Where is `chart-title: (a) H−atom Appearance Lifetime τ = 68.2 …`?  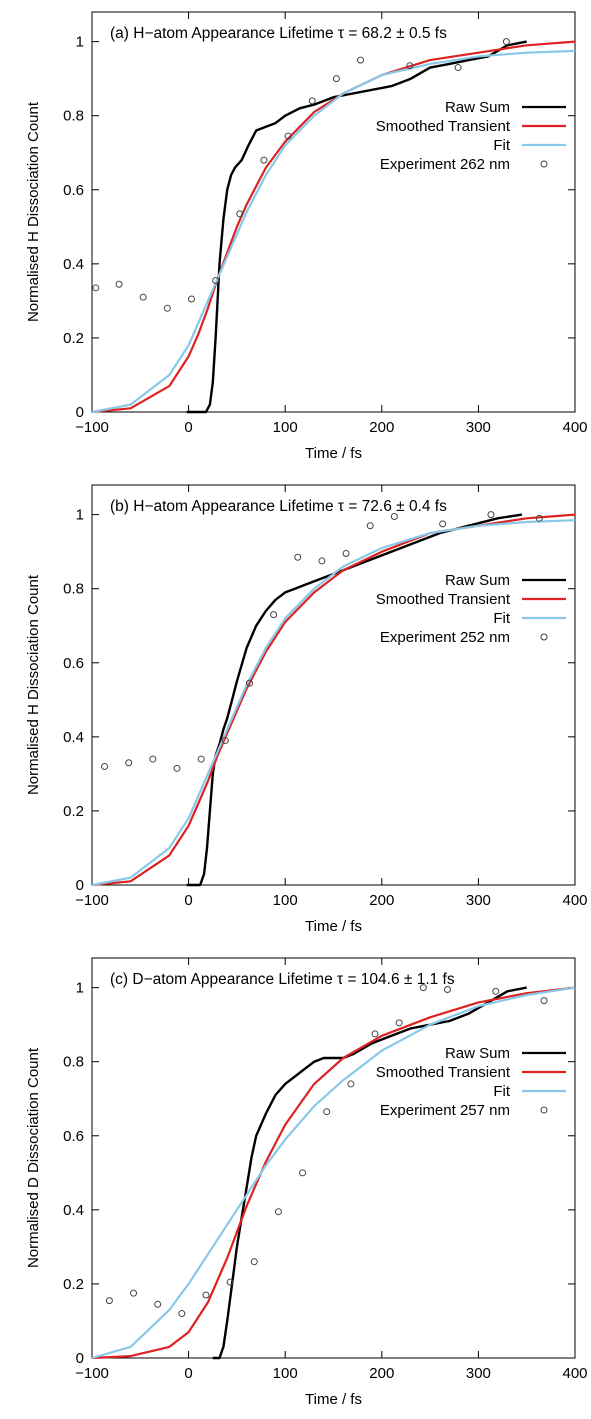
chart-title: (a) H−atom Appearance Lifetime τ = 68.2 … is located at coordinates (278, 33).